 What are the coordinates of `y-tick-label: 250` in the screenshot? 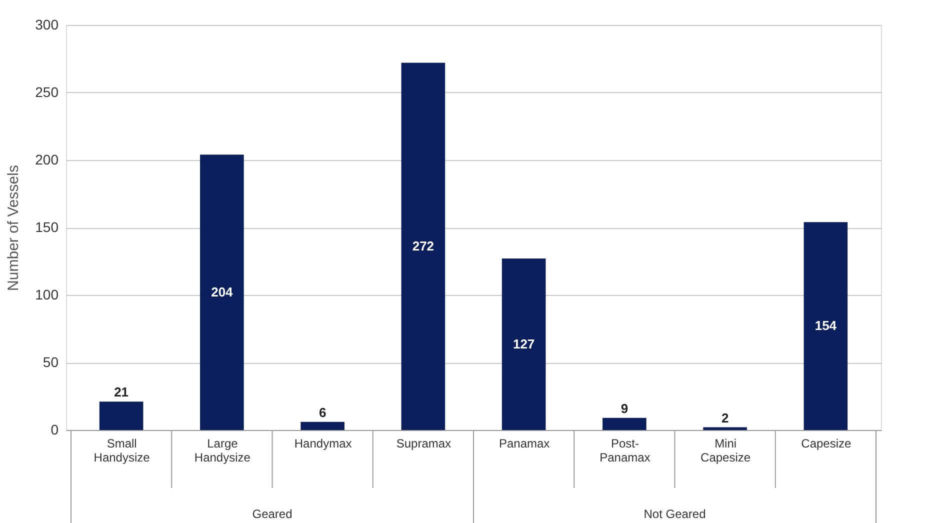 It's located at (47, 92).